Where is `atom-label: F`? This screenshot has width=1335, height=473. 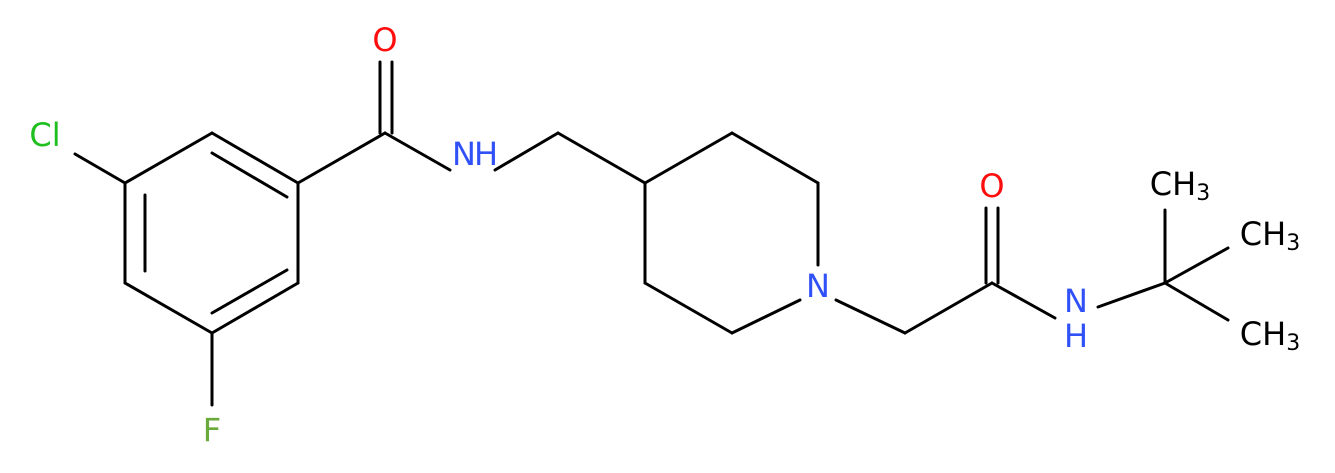 atom-label: F is located at coordinates (212, 430).